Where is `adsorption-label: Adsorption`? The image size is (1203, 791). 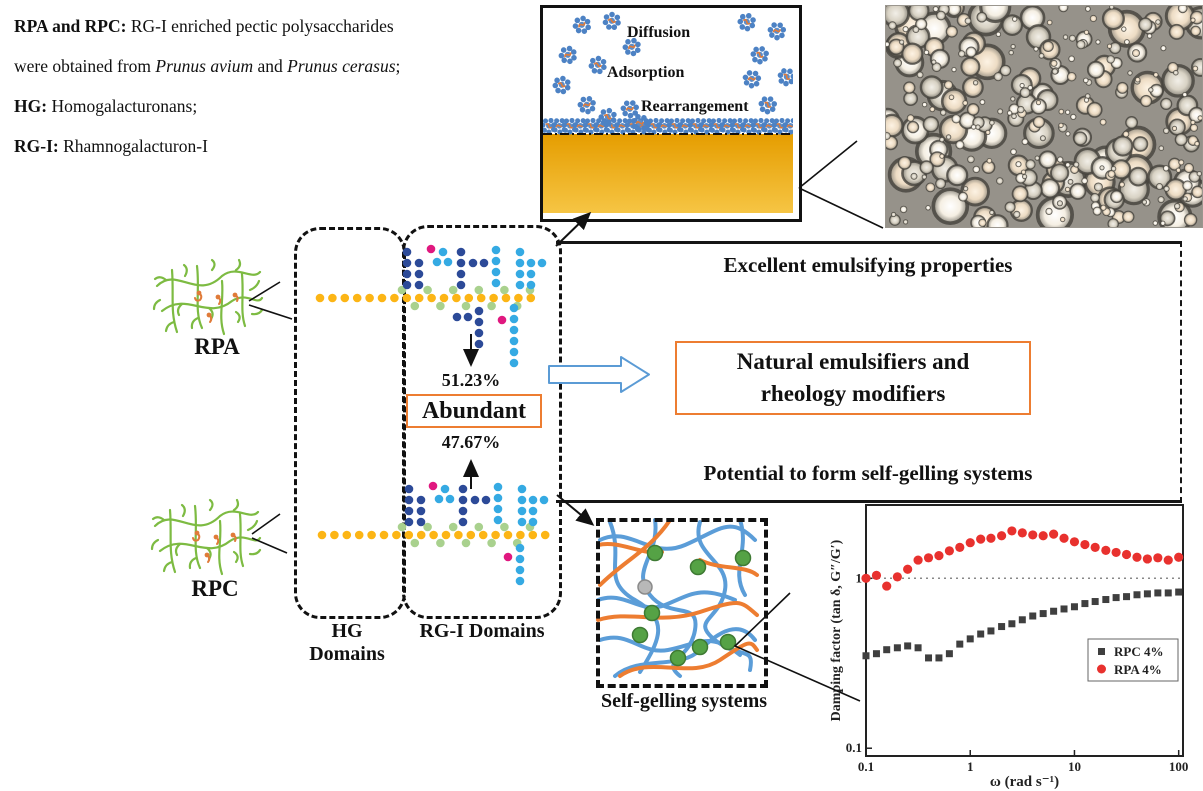 adsorption-label: Adsorption is located at coordinates (646, 72).